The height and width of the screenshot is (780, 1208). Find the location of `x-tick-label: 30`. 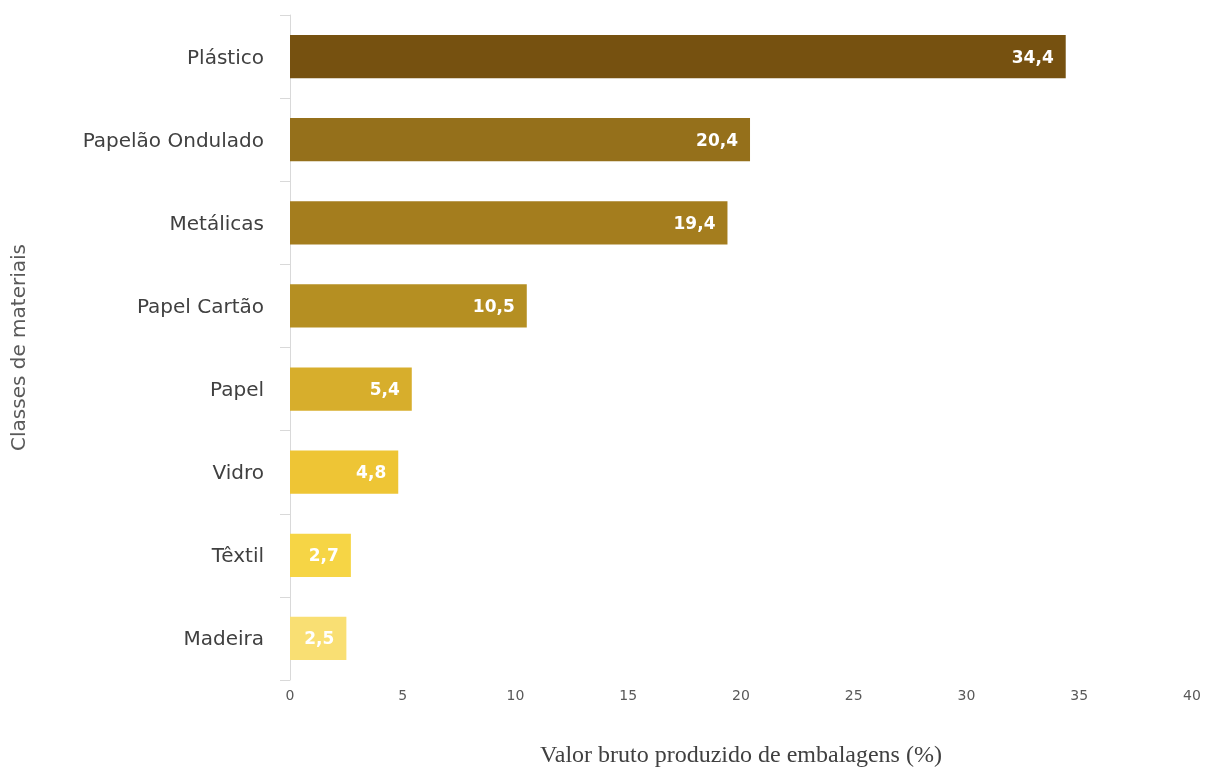

x-tick-label: 30 is located at coordinates (966, 695).